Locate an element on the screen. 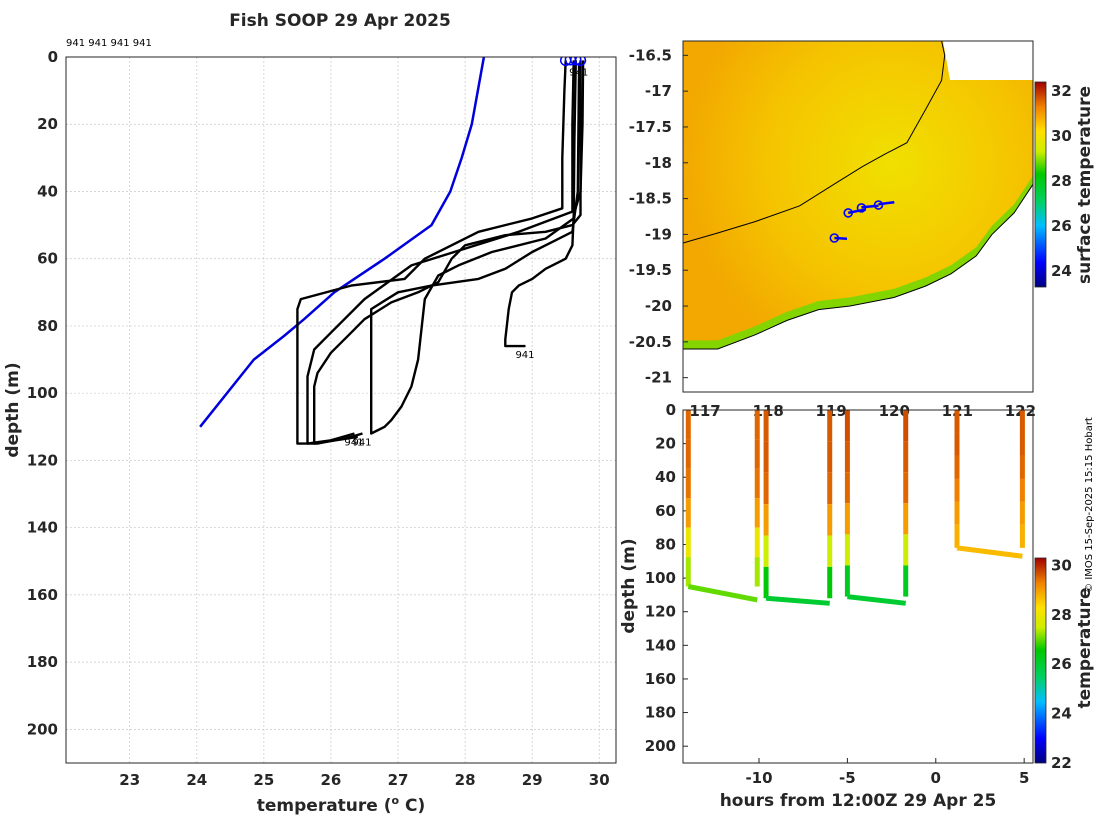  map-y-tick-label: -17.5 is located at coordinates (650, 127).